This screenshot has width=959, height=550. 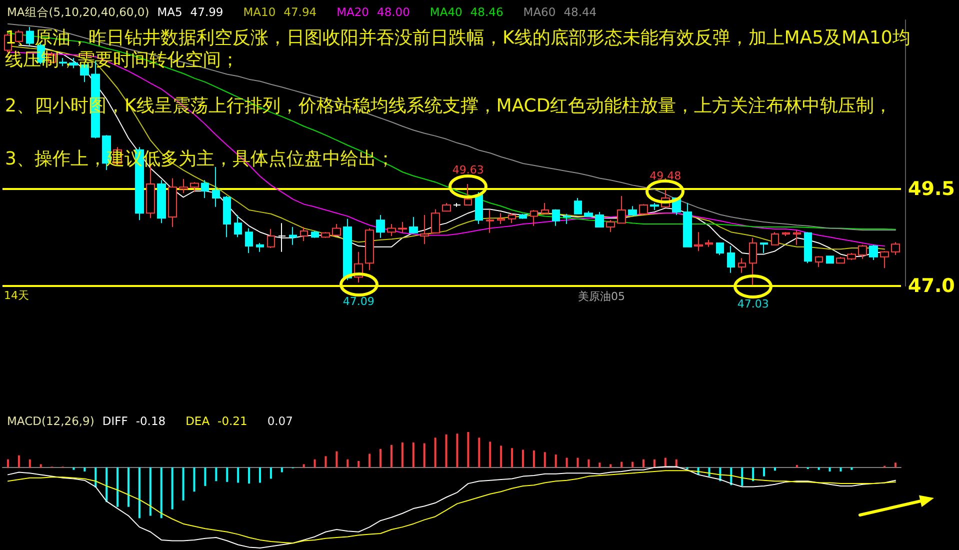 What do you see at coordinates (259, 12) in the screenshot?
I see `text: MA10` at bounding box center [259, 12].